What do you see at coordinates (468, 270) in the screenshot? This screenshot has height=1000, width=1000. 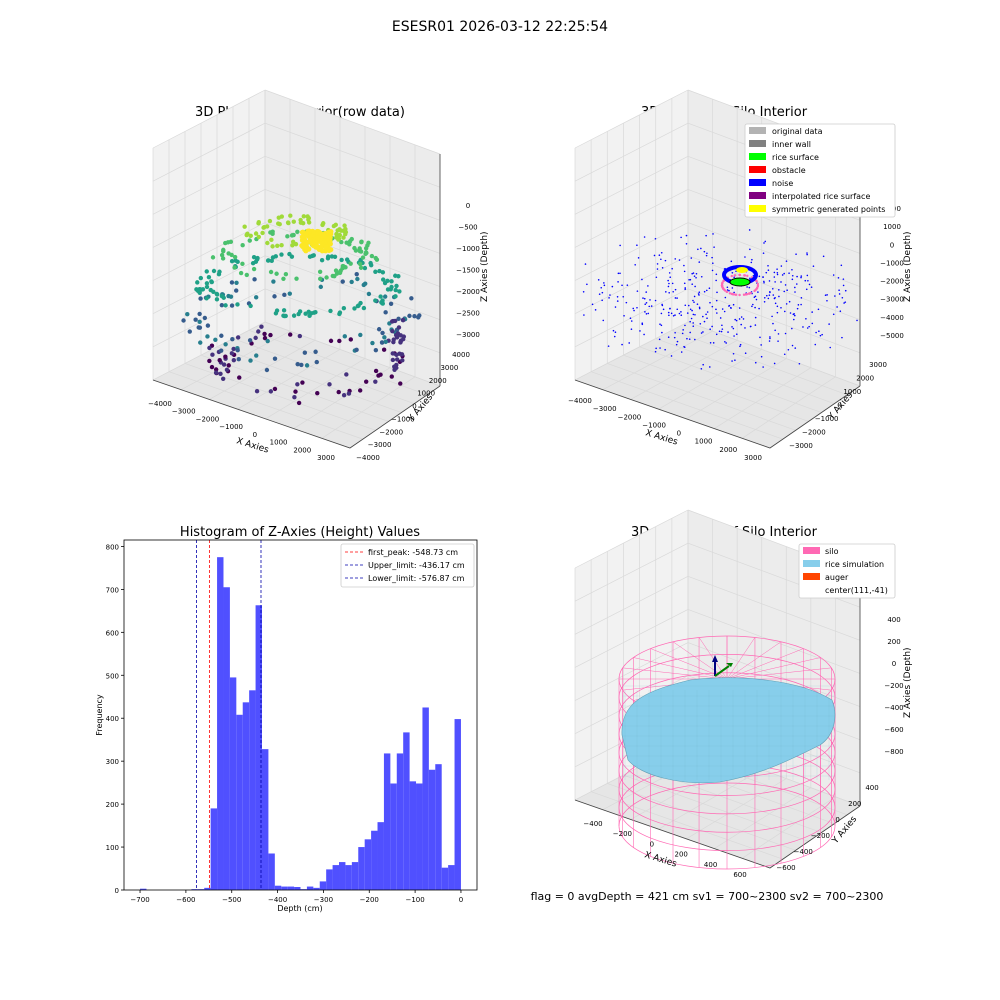 I see `panel1-z-ticks: 0 −500 −1000 −1500 −2000 −2500 −3000` at bounding box center [468, 270].